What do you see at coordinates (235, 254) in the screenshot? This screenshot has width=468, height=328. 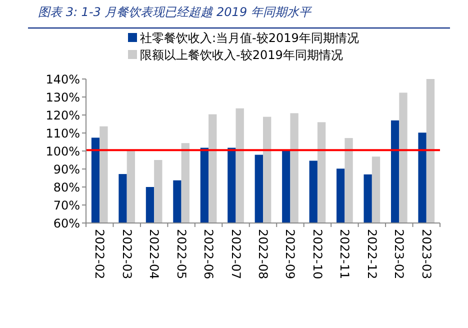 I see `x-tick-label: 2022-07` at bounding box center [235, 254].